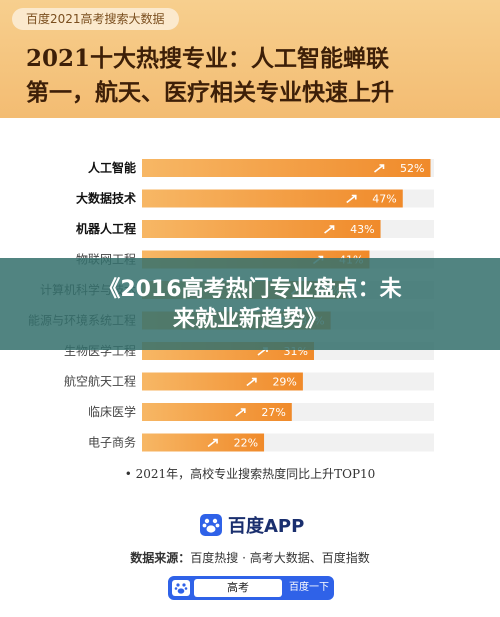 The width and height of the screenshot is (500, 617). I want to click on category-label: 机器人工程, so click(106, 228).